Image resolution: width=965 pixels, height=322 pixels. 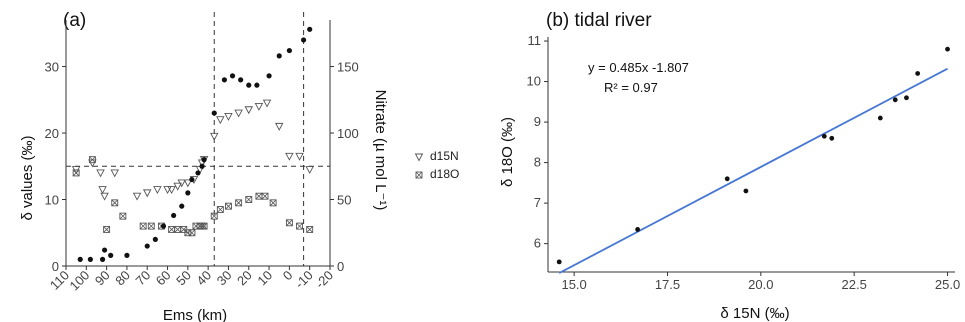 What do you see at coordinates (535, 40) in the screenshot?
I see `panel-b-y-tick-label: 11` at bounding box center [535, 40].